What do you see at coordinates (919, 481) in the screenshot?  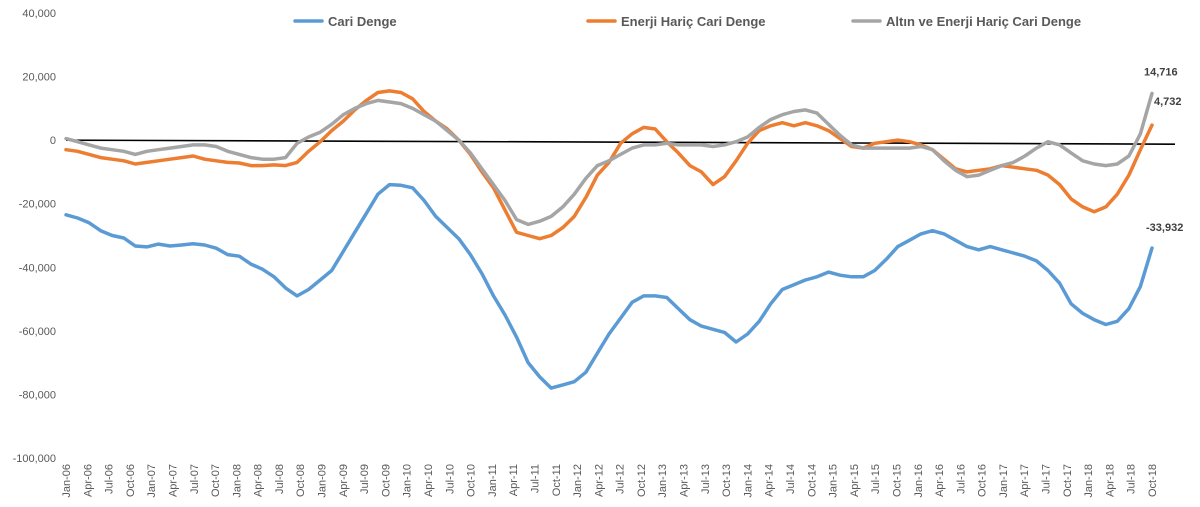 I see `x-tick-label: Jan-16` at bounding box center [919, 481].